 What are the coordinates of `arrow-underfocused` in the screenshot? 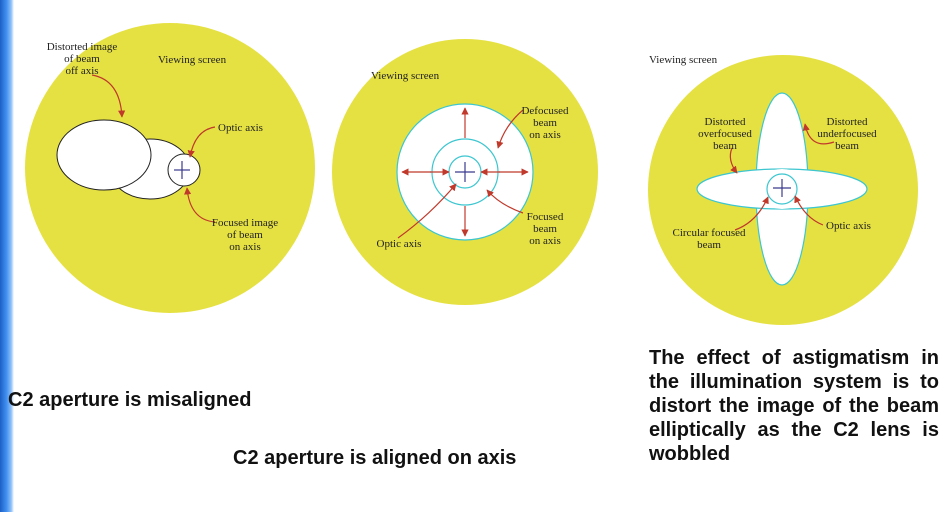 It's located at (818, 134).